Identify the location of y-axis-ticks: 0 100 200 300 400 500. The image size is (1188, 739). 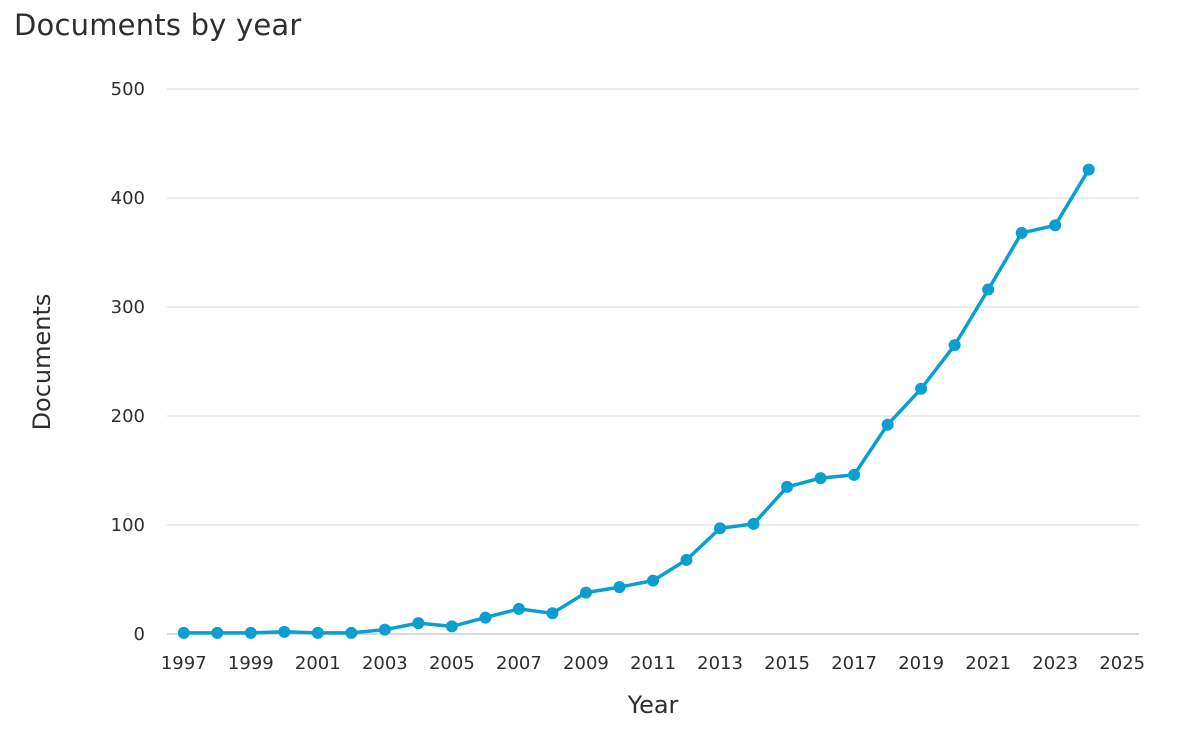
(128, 362).